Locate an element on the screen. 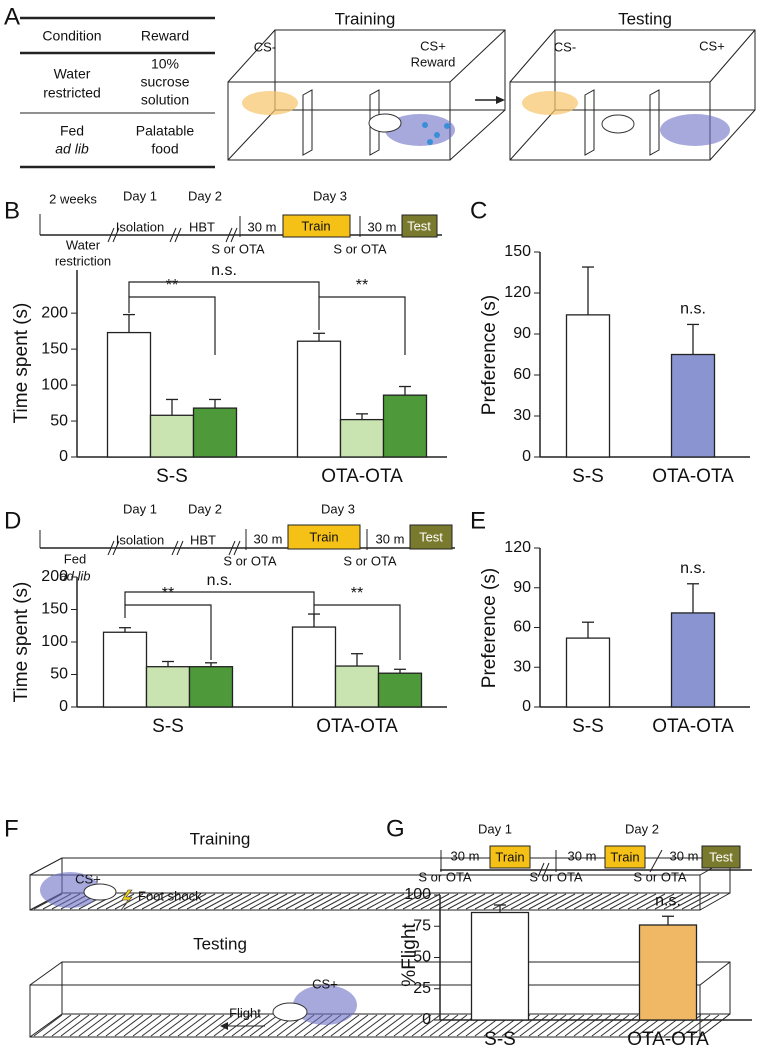 The height and width of the screenshot is (1055, 763). y-tick-label: 25 is located at coordinates (422, 988).